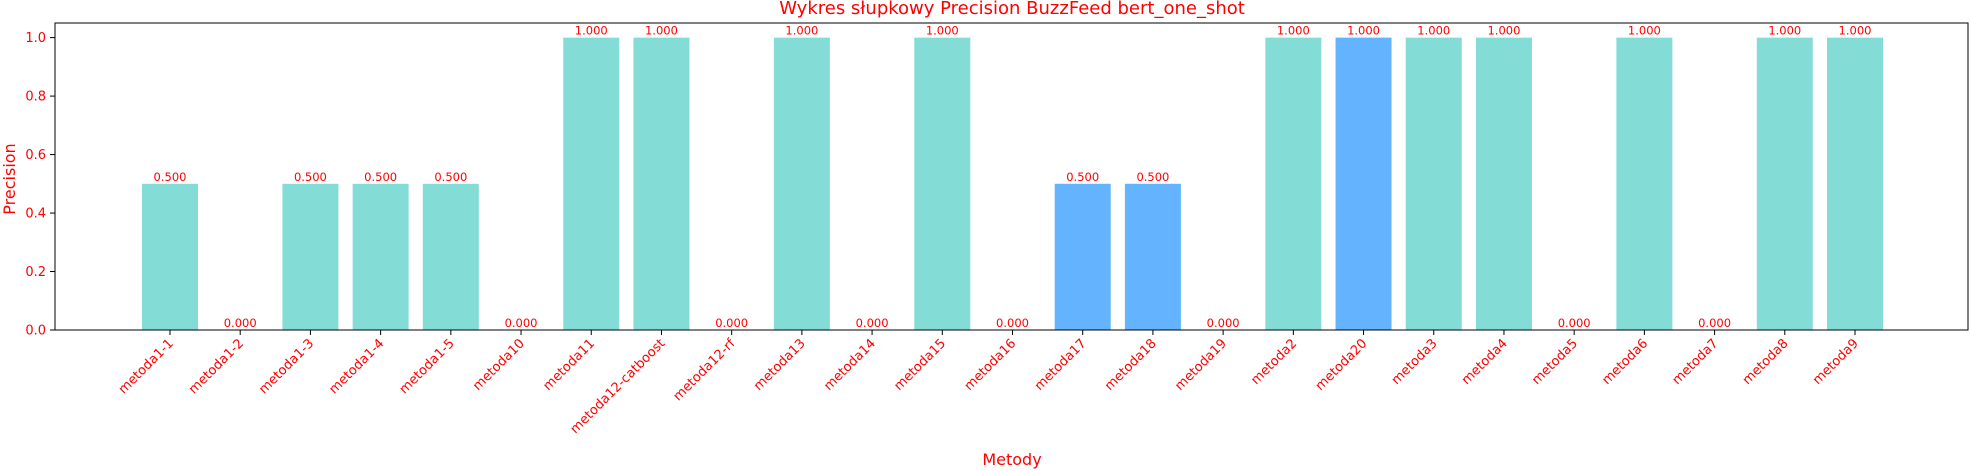 This screenshot has height=470, width=1970. I want to click on y-tick-label: 0.8, so click(35, 97).